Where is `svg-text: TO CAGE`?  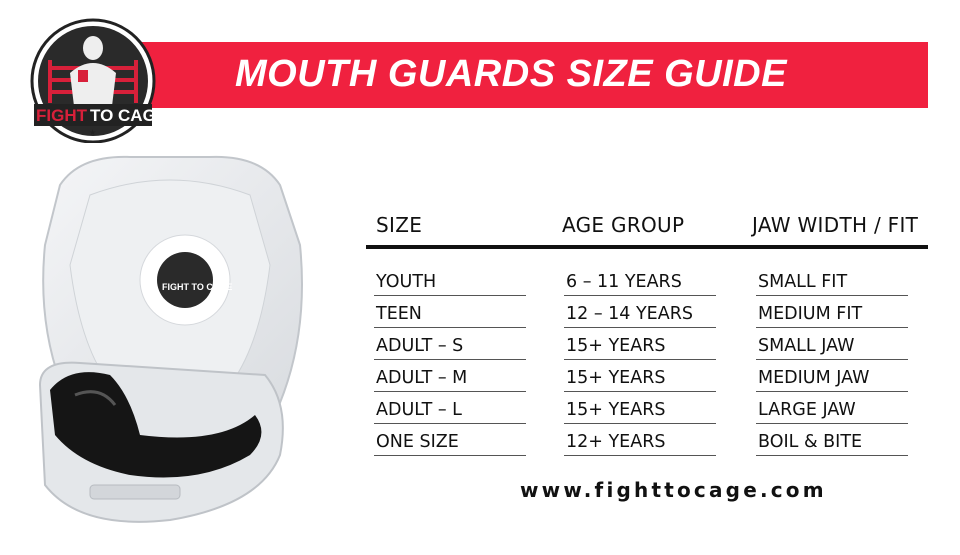
svg-text: TO CAGE is located at coordinates (124, 115).